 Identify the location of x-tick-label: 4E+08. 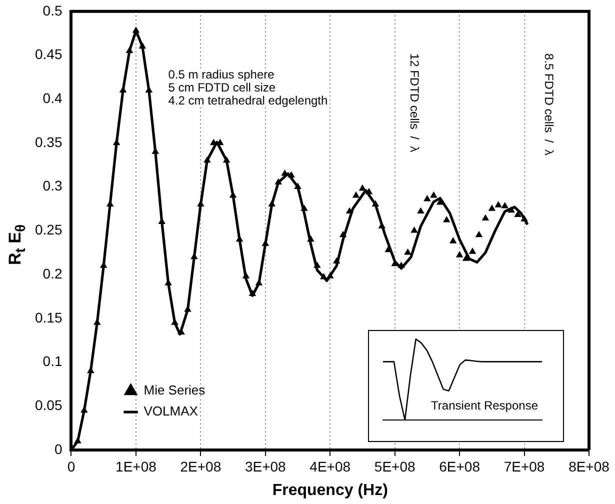
(330, 466).